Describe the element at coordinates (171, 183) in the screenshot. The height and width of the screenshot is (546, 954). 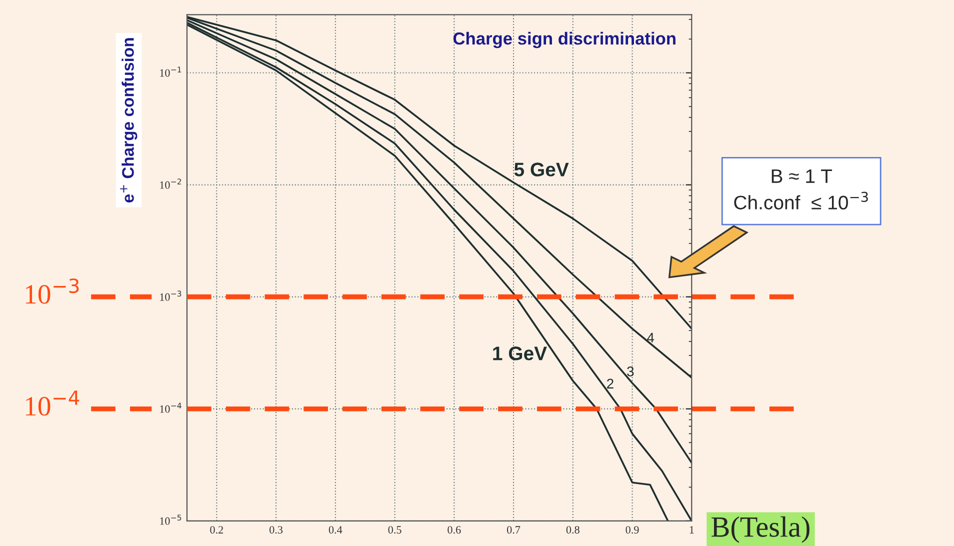
I see `y-tick-label: 10$^{−2}$` at that location.